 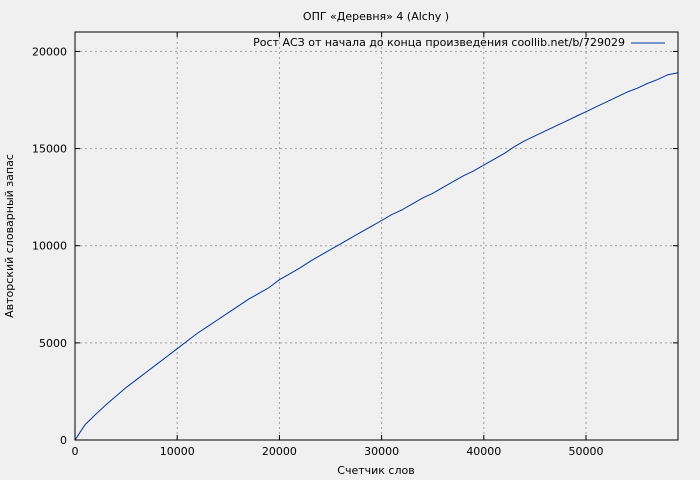 I want to click on x-axis-label: Счетчик слов, so click(x=375, y=470).